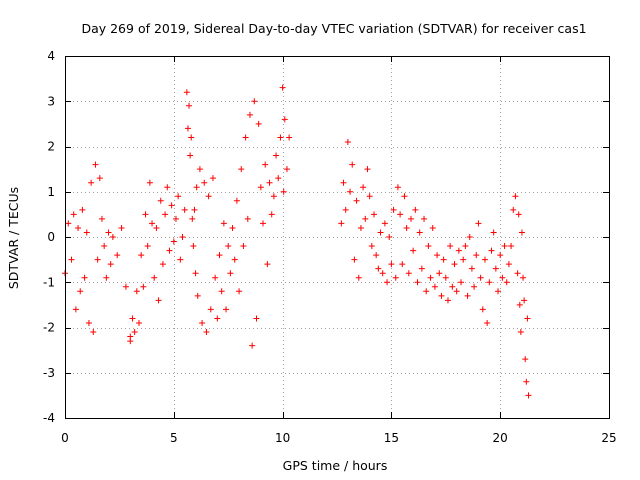 Image resolution: width=640 pixels, height=480 pixels. Describe the element at coordinates (49, 237) in the screenshot. I see `y-tick-labels: -4 -3 -2 -1 0 1 2 3 4` at that location.